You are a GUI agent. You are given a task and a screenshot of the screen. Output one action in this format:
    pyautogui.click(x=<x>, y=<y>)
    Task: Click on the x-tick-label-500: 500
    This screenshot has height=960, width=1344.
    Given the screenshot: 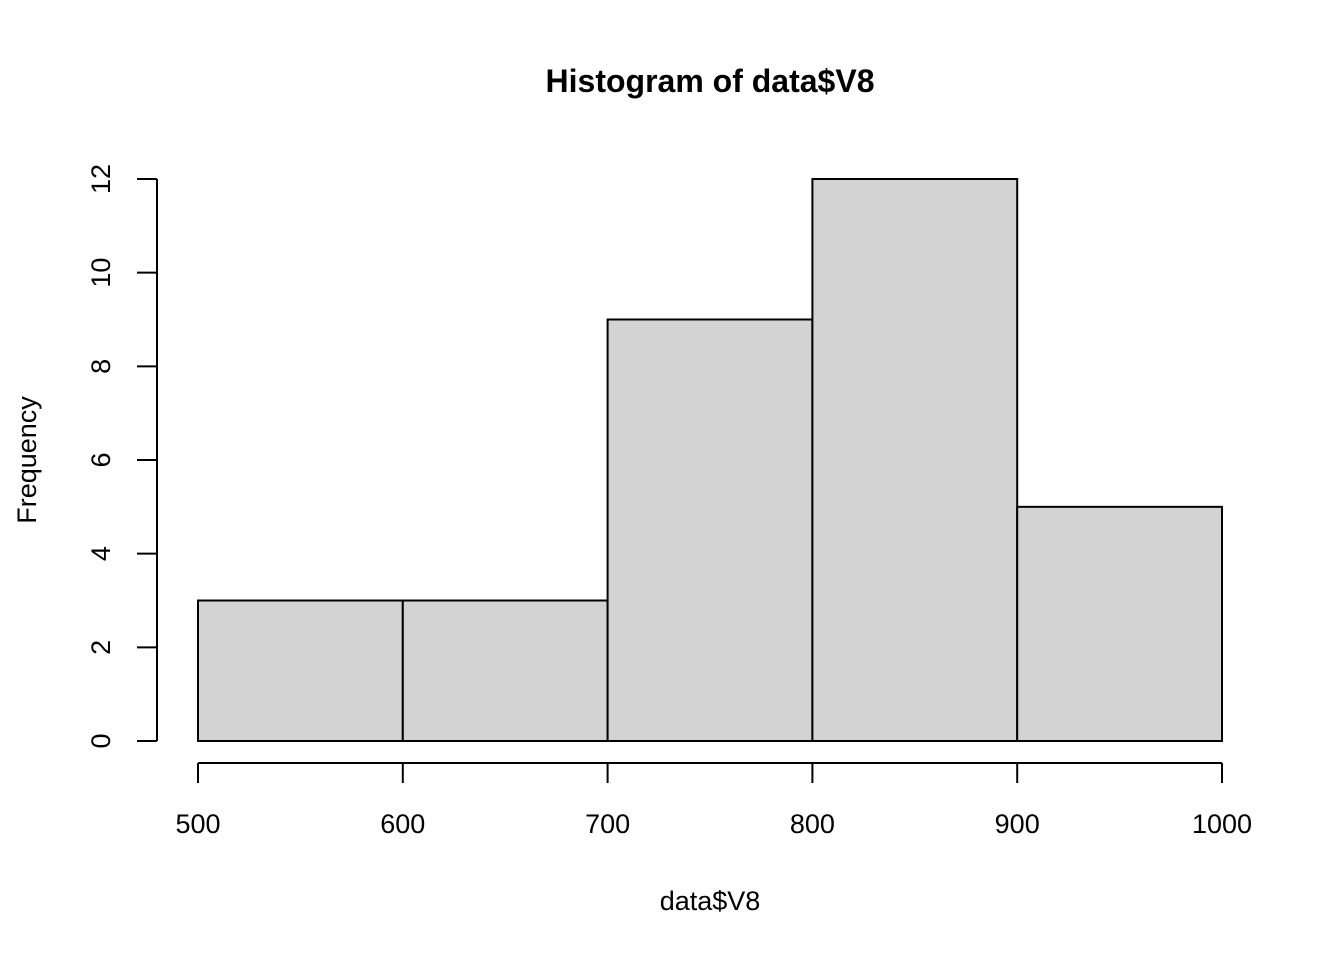 What is the action you would take?
    pyautogui.click(x=197, y=824)
    